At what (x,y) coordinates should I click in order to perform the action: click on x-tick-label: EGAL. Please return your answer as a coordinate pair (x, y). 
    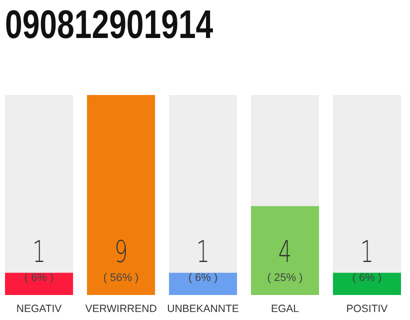
    Looking at the image, I should click on (285, 309).